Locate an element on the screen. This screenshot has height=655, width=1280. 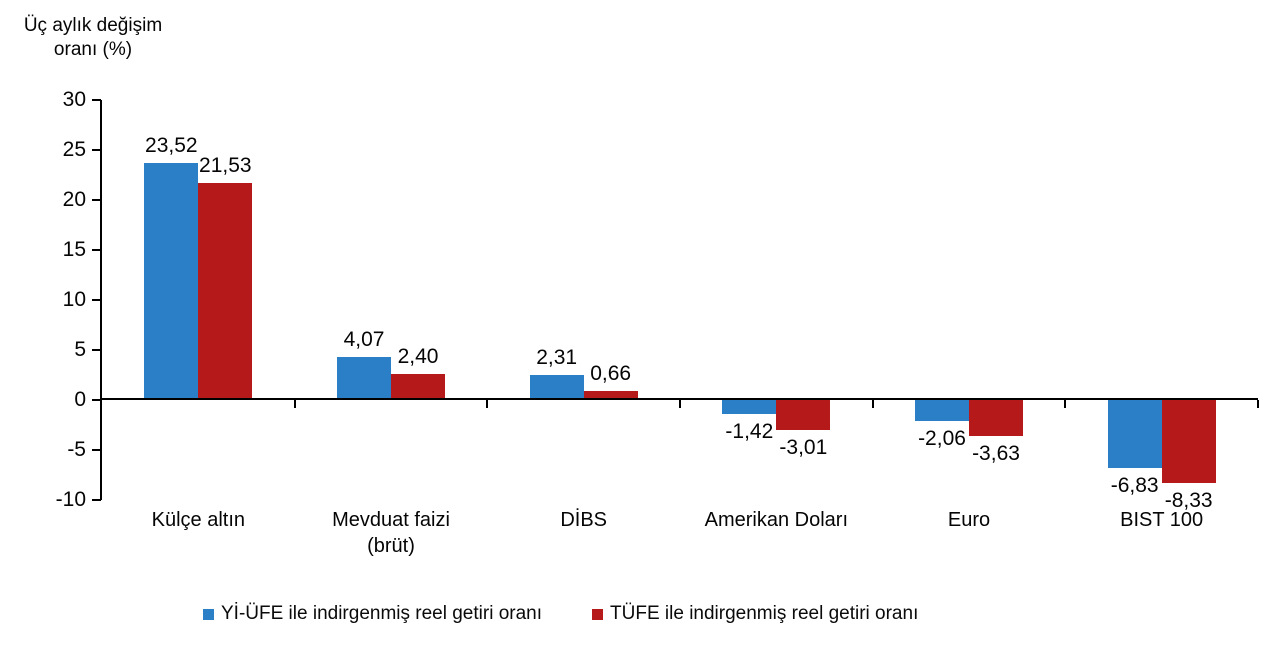
y-axis-tick-label: 15 is located at coordinates (74, 249).